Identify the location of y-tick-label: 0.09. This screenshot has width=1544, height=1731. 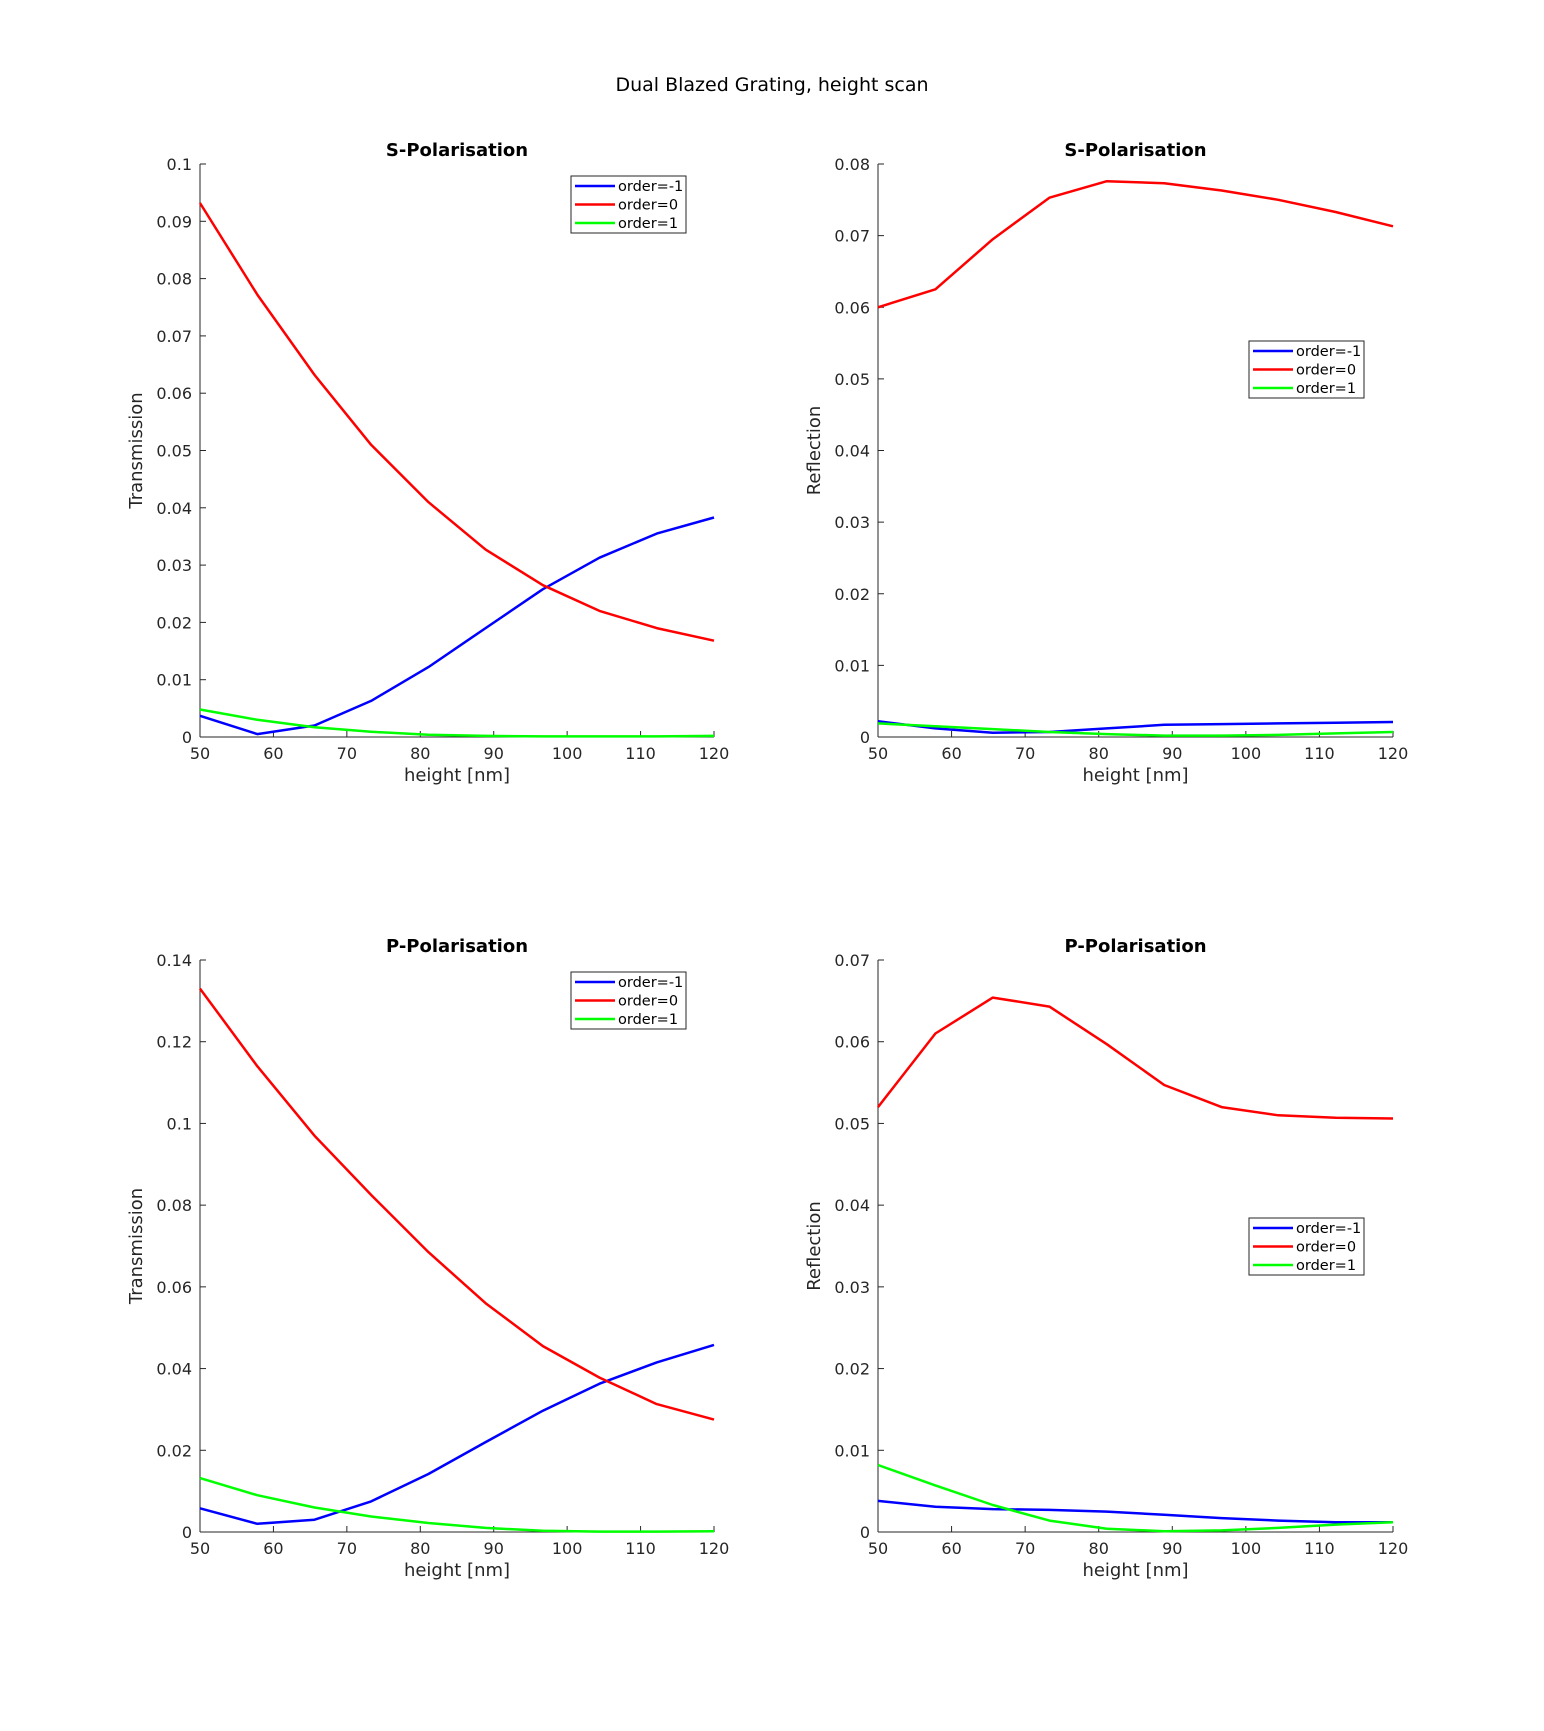
(174, 221).